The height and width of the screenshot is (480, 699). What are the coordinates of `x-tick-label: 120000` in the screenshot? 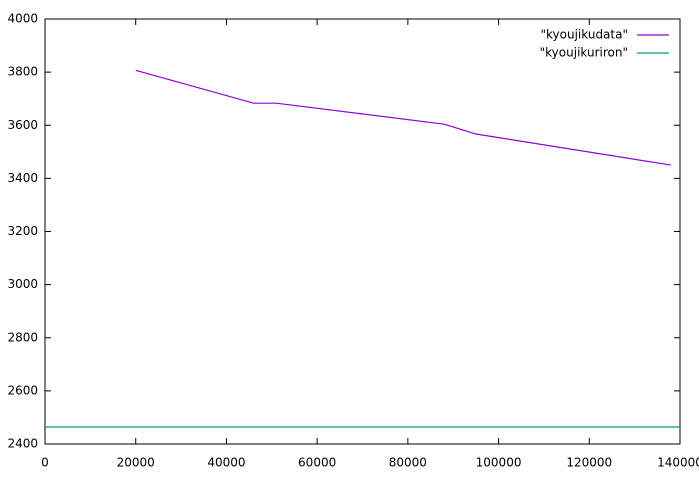 It's located at (589, 463).